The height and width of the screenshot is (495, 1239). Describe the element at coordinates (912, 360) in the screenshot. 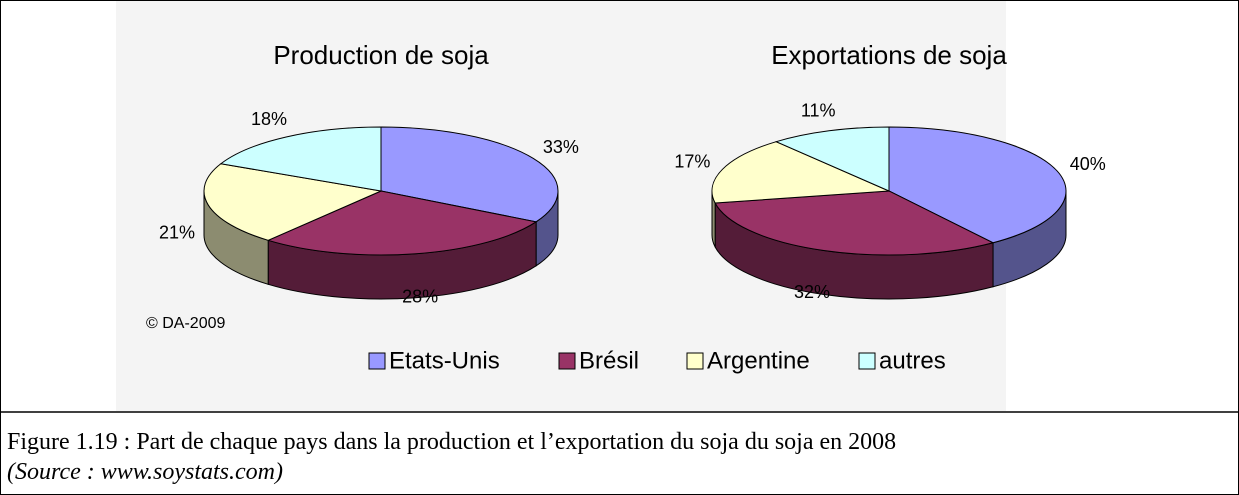

I see `legend-label: autres` at that location.